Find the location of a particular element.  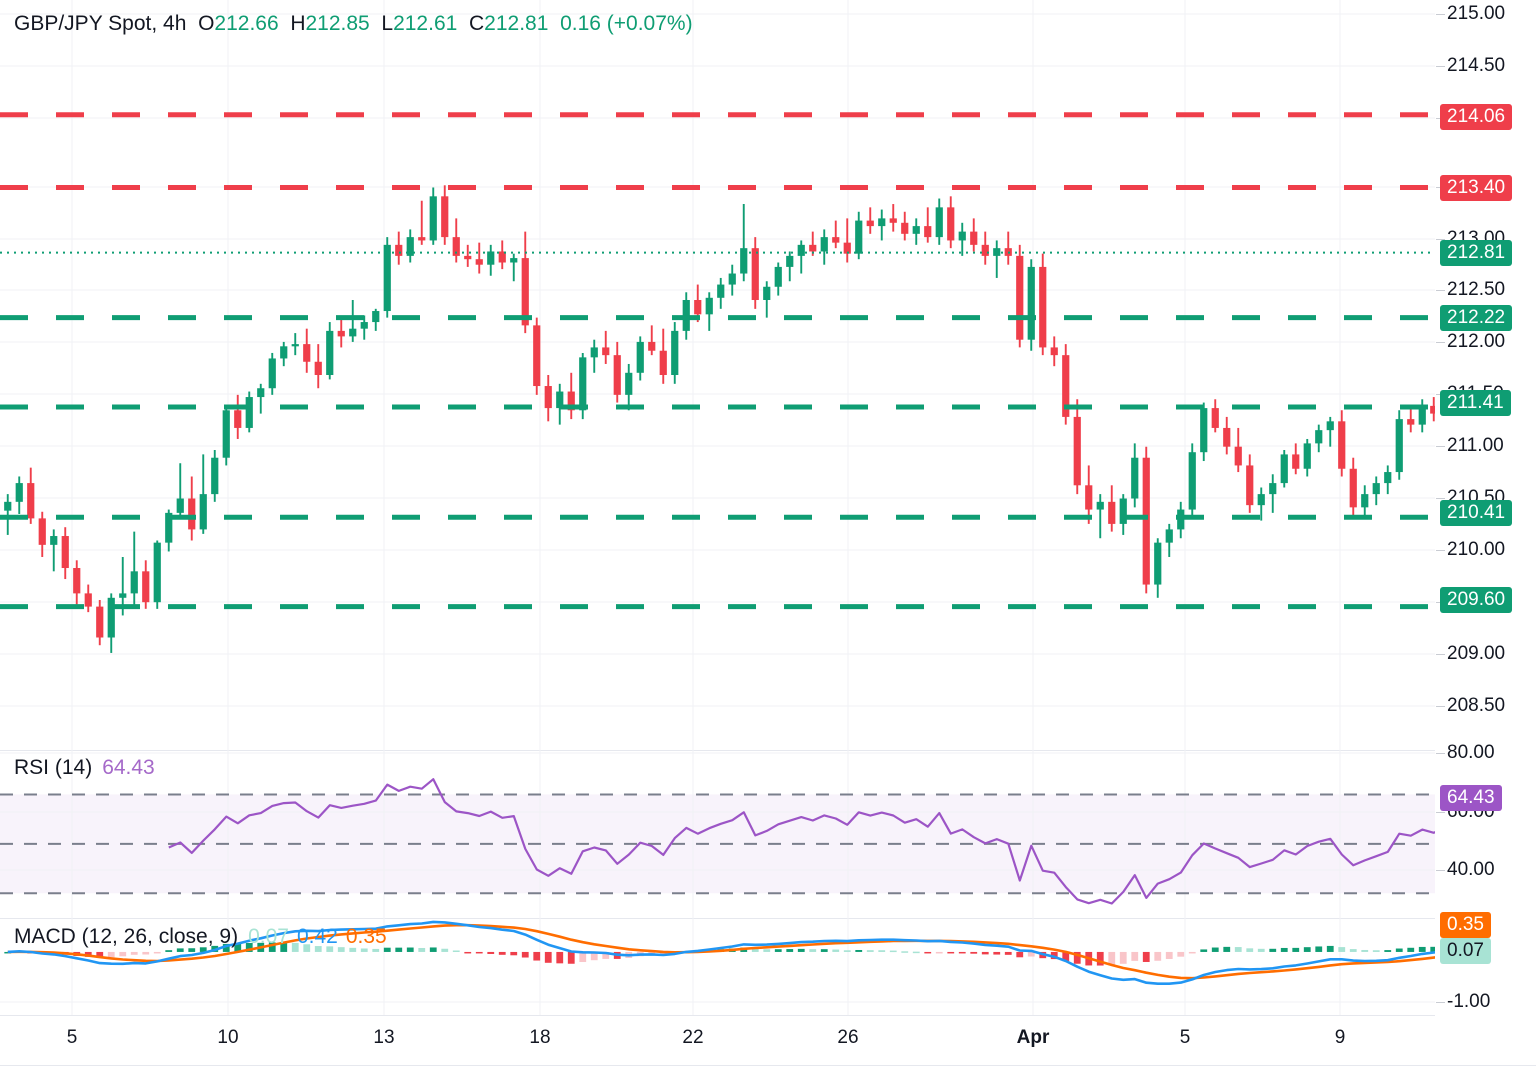

price-level-badge: 212.81 is located at coordinates (1476, 253).